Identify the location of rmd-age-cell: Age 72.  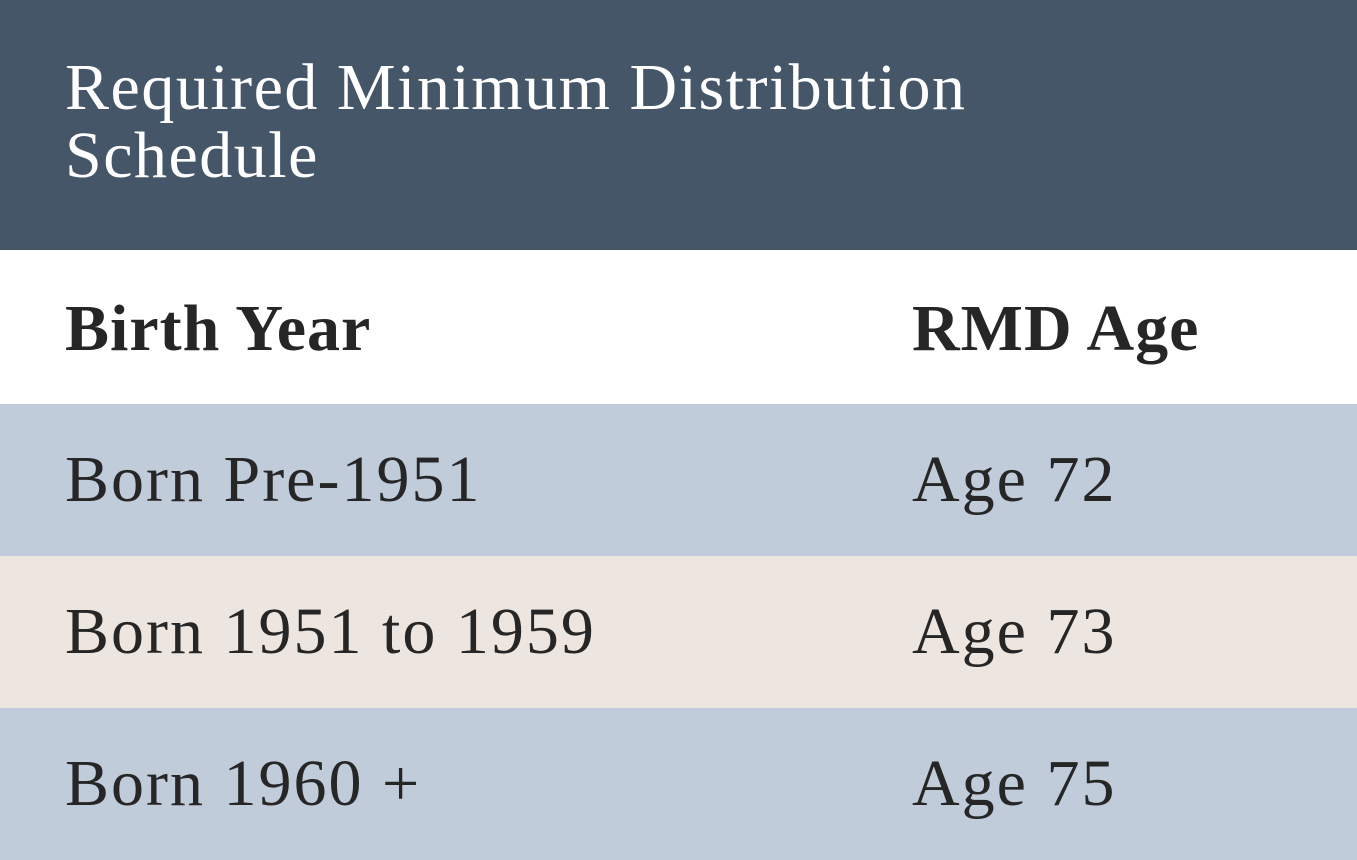
(1014, 479).